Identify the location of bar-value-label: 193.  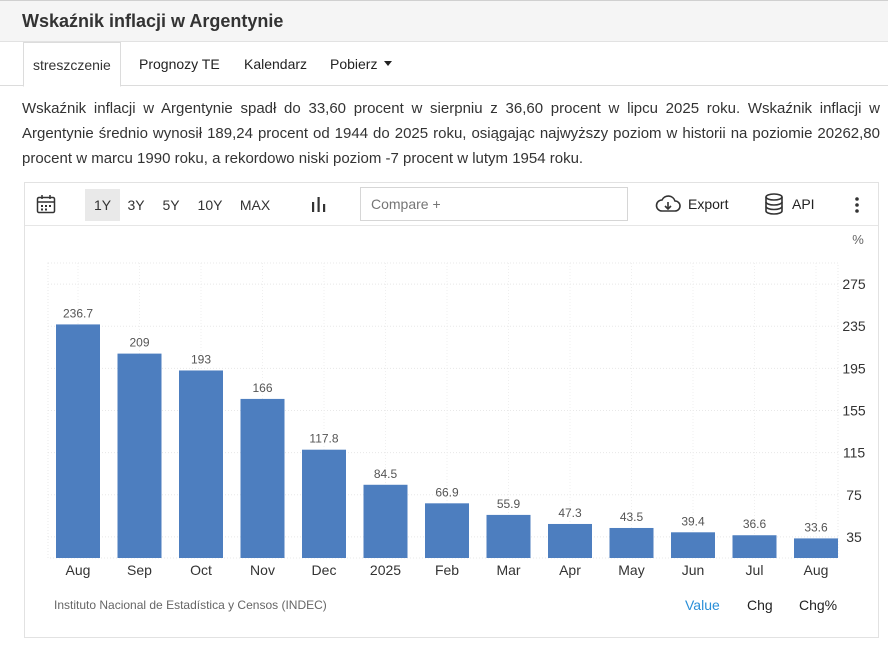
(201, 359).